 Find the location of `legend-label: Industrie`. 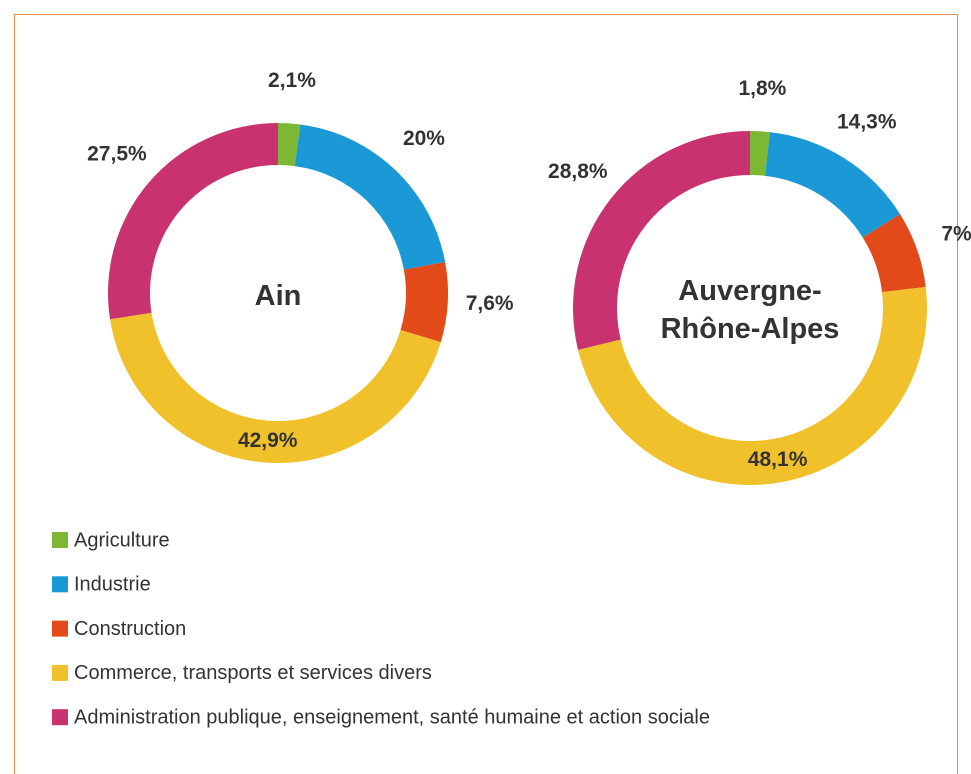

legend-label: Industrie is located at coordinates (112, 585).